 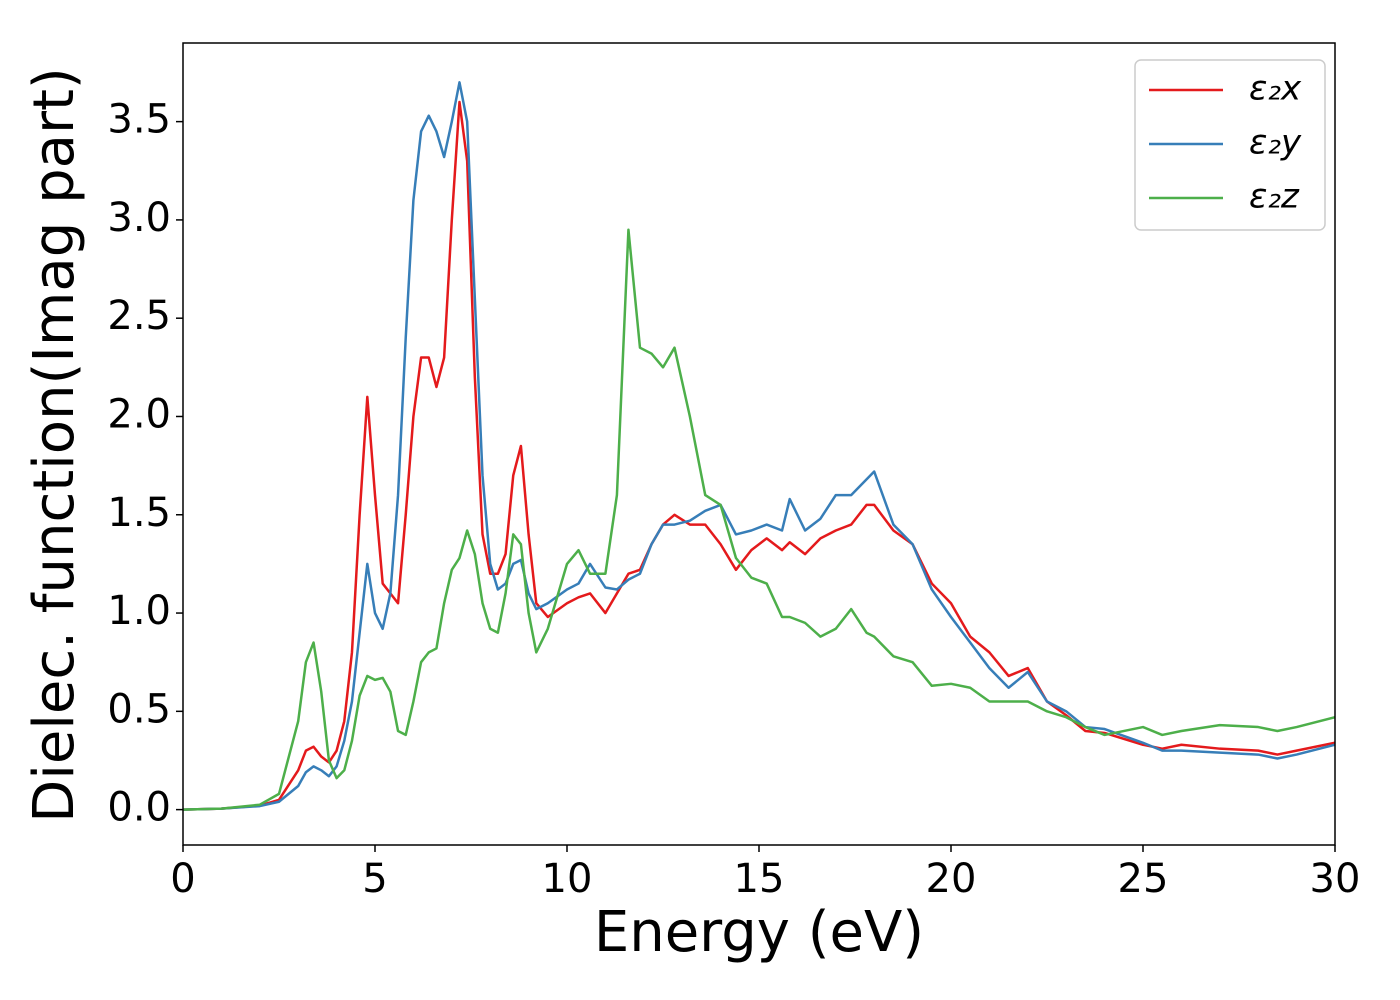 I want to click on legend-label: ε₂x, so click(x=1275, y=89).